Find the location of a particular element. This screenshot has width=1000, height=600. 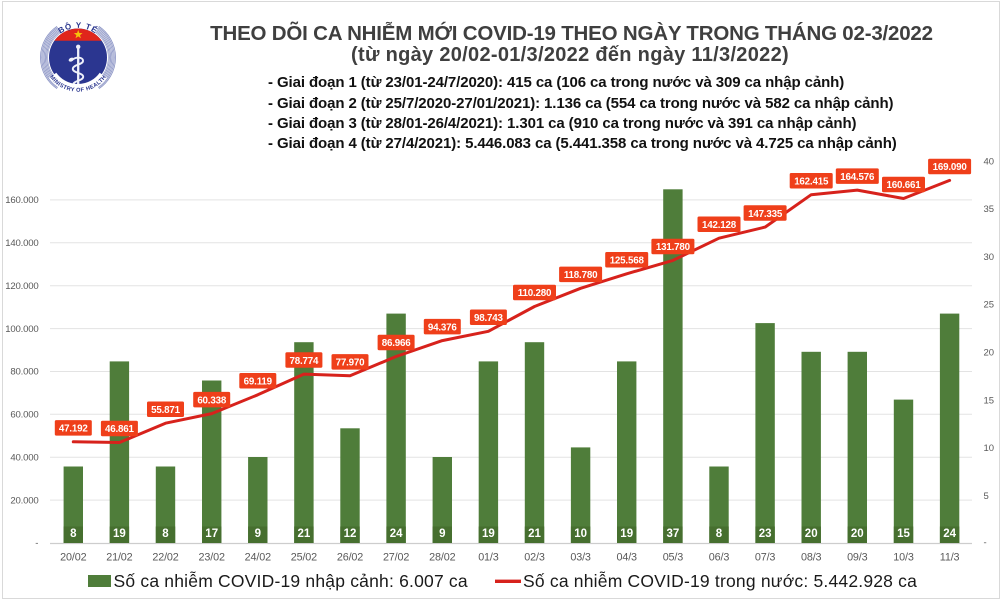

svg-text: 11/3 is located at coordinates (950, 557).